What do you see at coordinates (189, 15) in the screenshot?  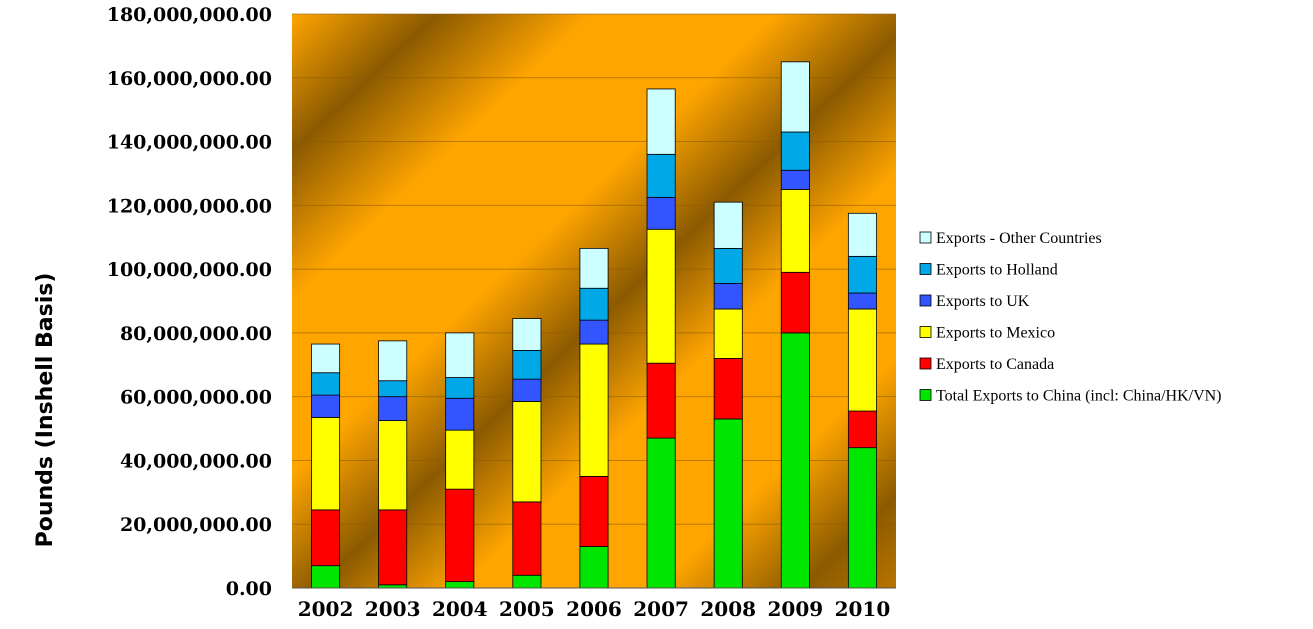 I see `y-tick-label: 180,000,000.00` at bounding box center [189, 15].